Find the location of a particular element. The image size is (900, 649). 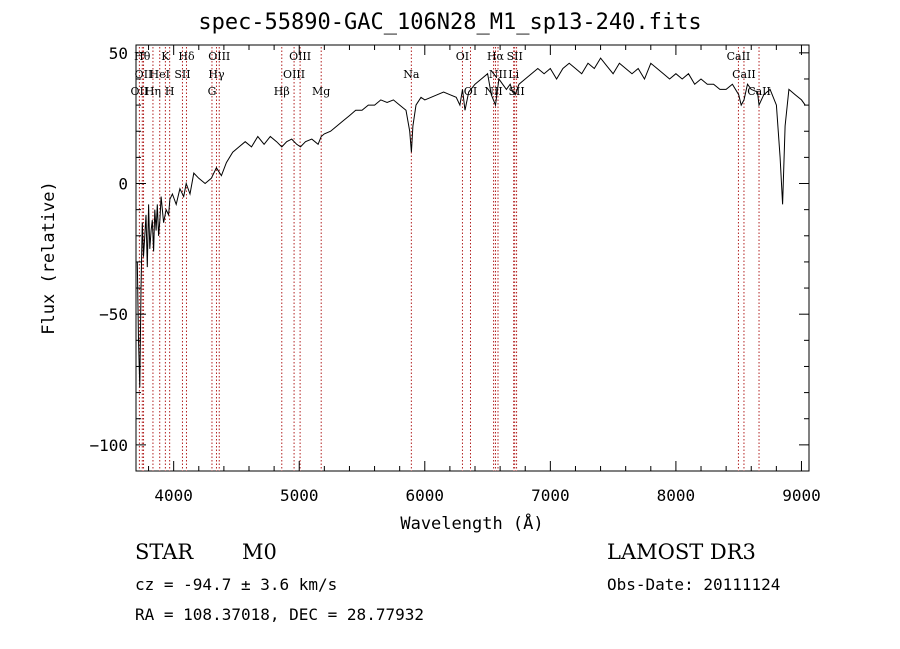

x-tick-label: 4000 is located at coordinates (173, 495).